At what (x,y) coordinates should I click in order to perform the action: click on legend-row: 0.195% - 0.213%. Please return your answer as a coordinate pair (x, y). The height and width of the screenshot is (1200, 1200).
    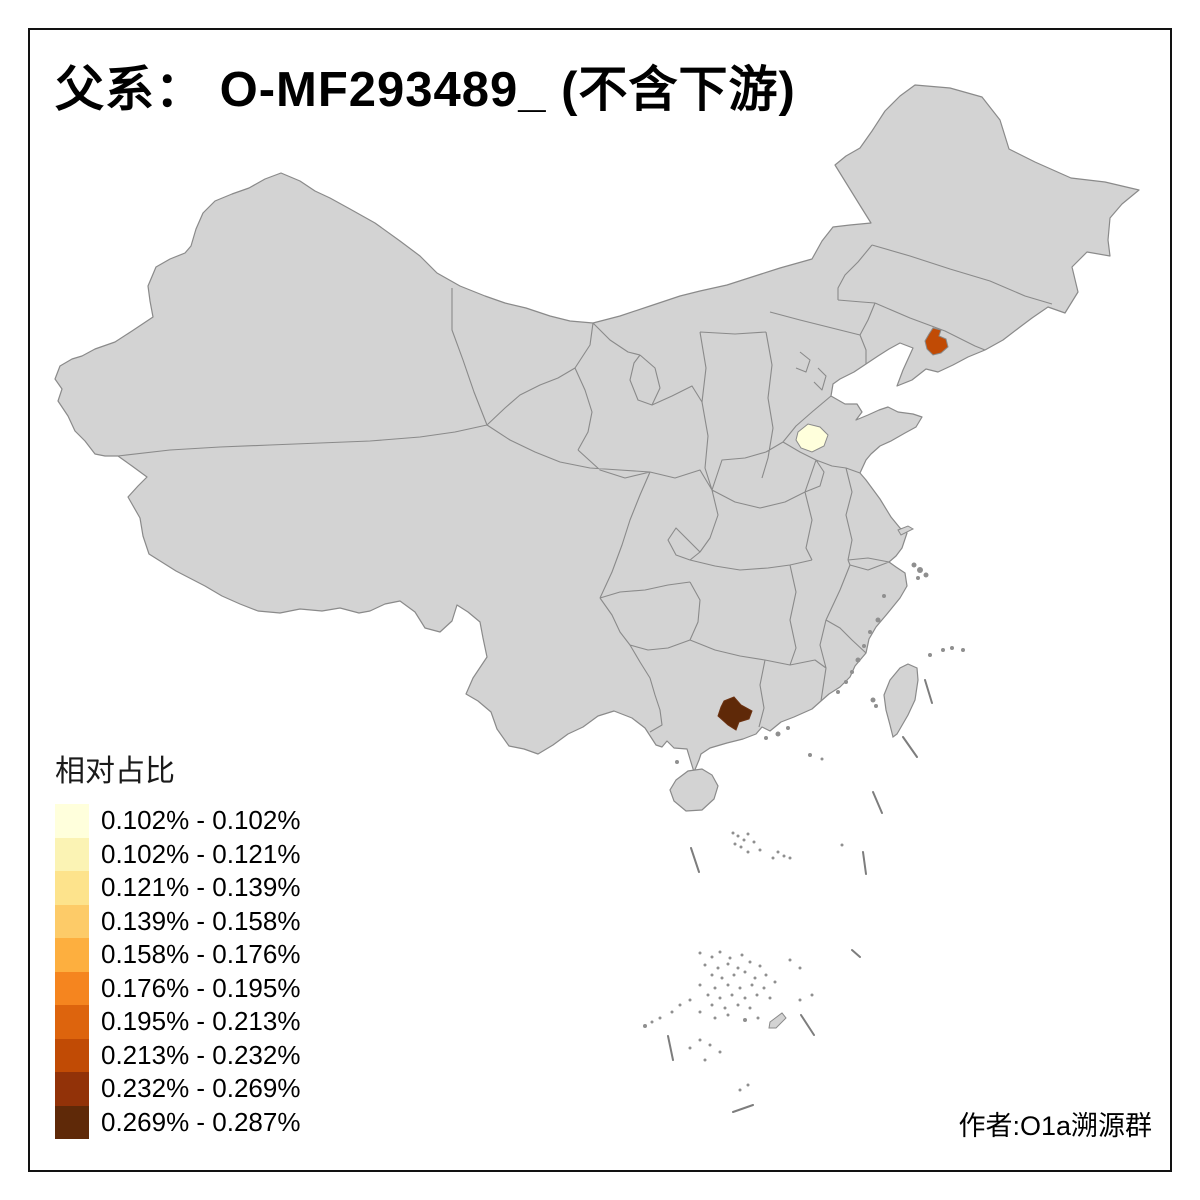
    Looking at the image, I should click on (177, 1022).